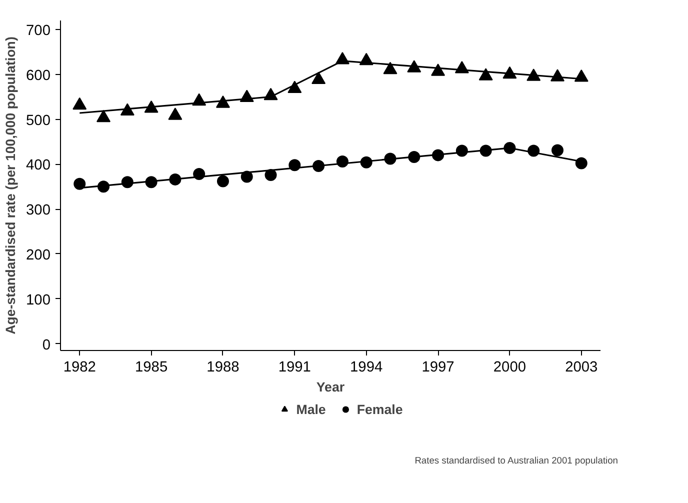 This screenshot has height=503, width=688. I want to click on x-tick-label: 1997, so click(438, 368).